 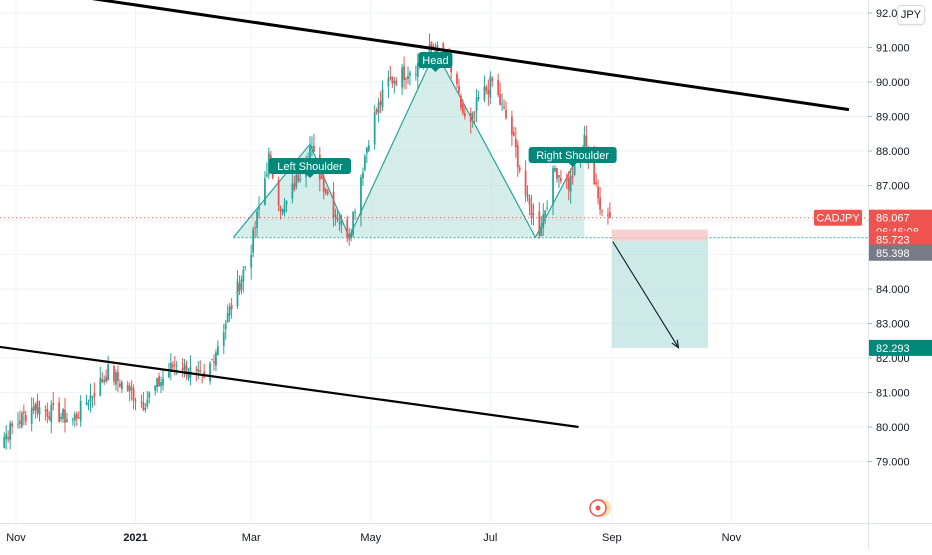 What do you see at coordinates (893, 241) in the screenshot?
I see `price-tag-text: 85.723` at bounding box center [893, 241].